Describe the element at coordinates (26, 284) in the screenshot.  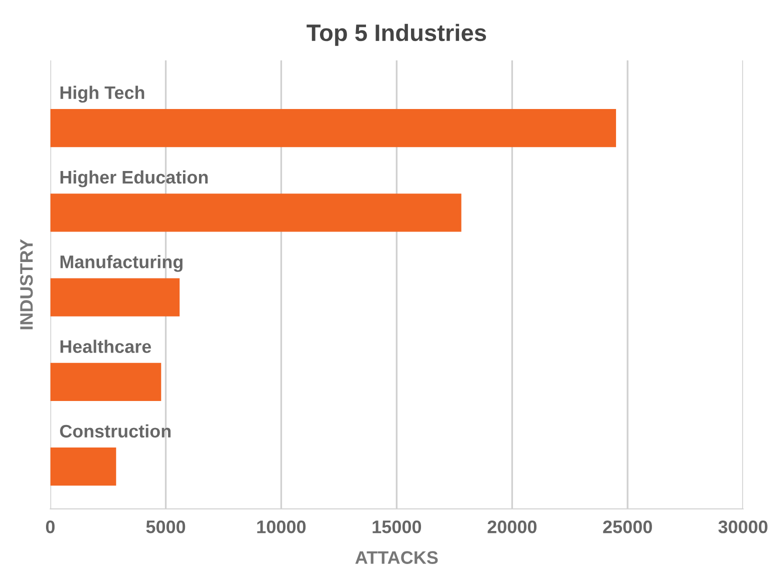
I see `y-axis-title: INDUSTRY` at that location.